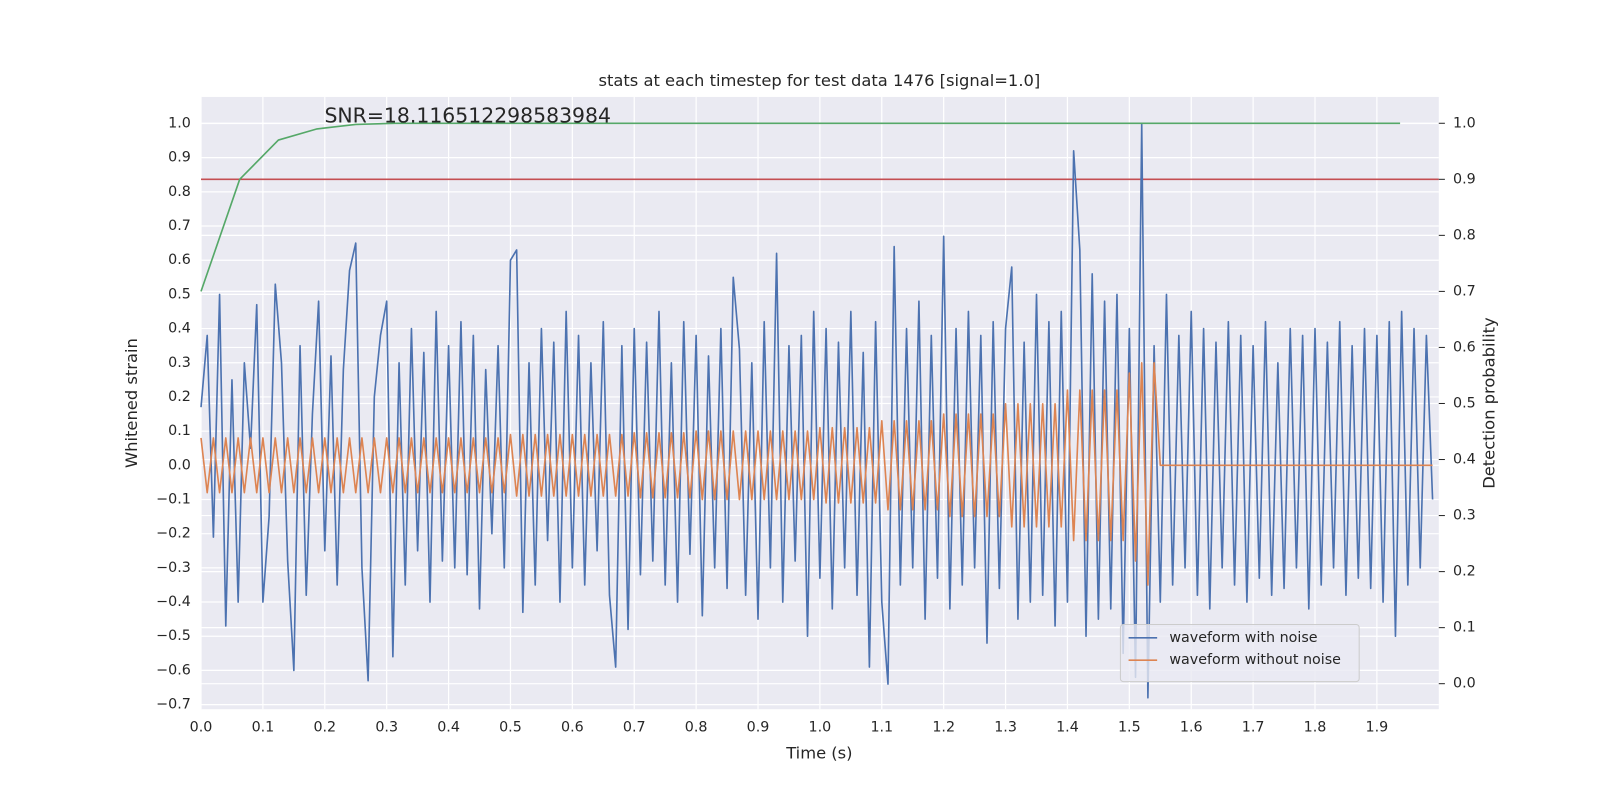 This screenshot has width=1600, height=800. I want to click on legend-box, so click(1239, 653).